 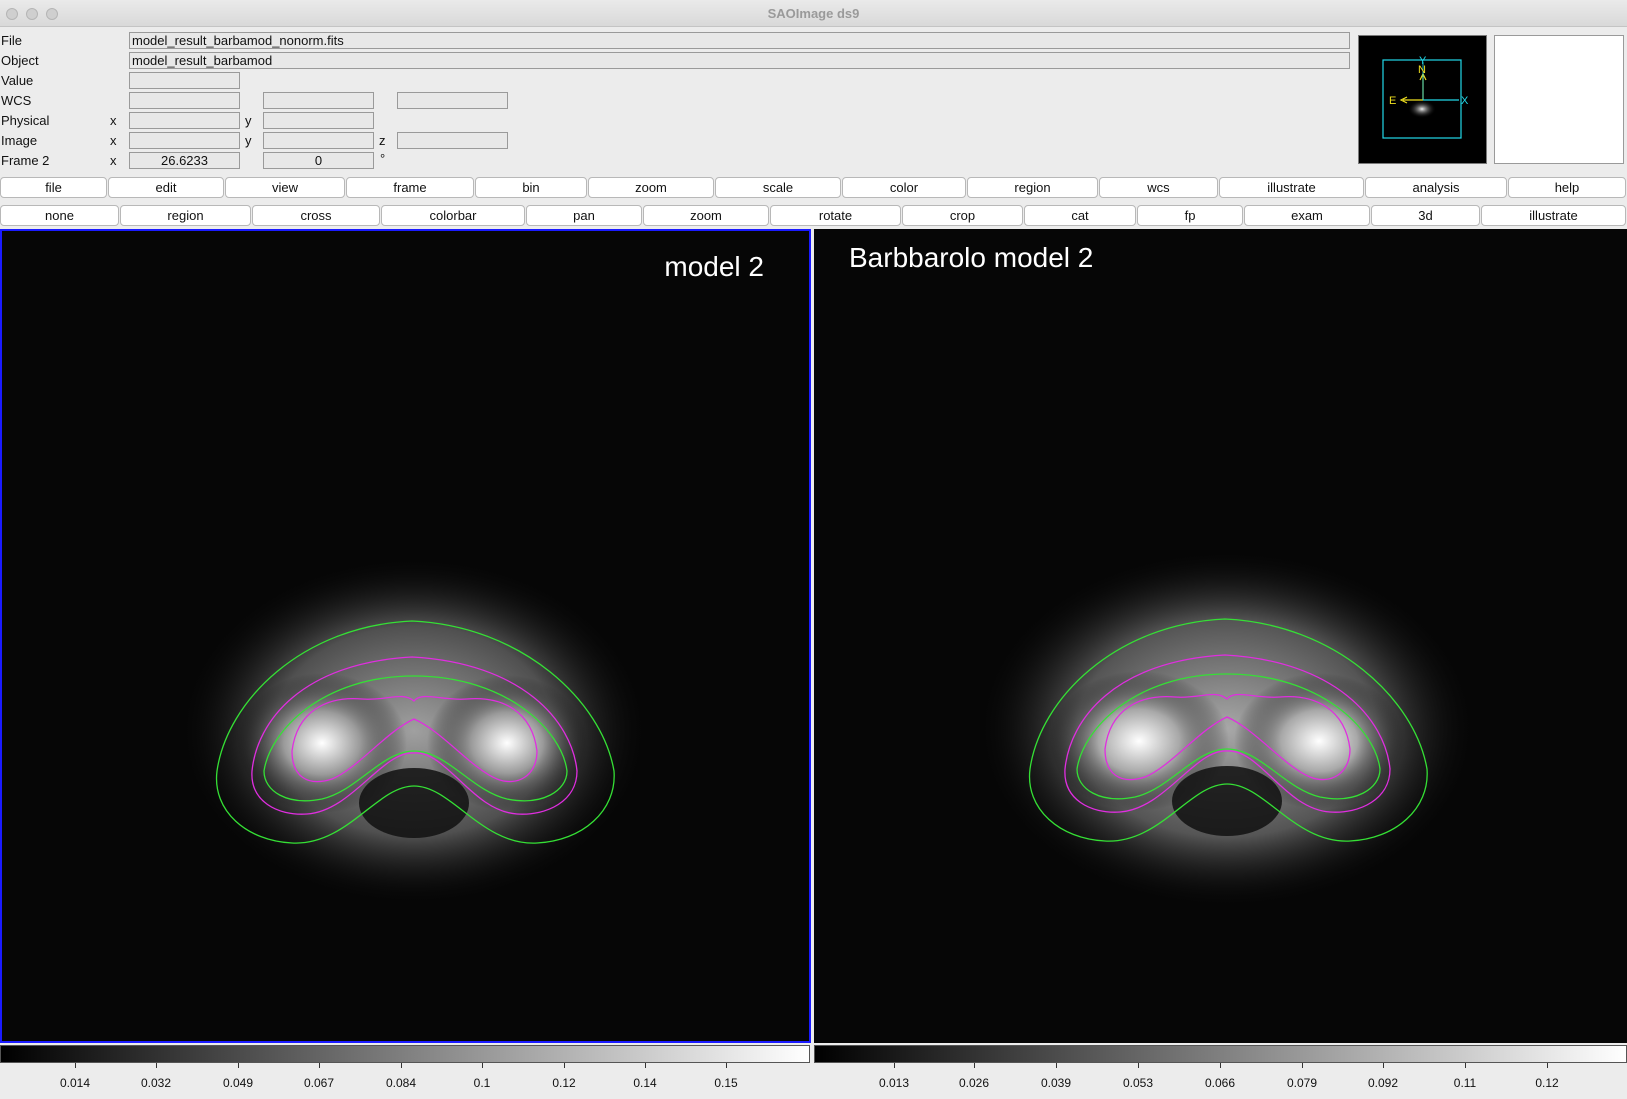 I want to click on mode-button-crop: crop, so click(x=962, y=215).